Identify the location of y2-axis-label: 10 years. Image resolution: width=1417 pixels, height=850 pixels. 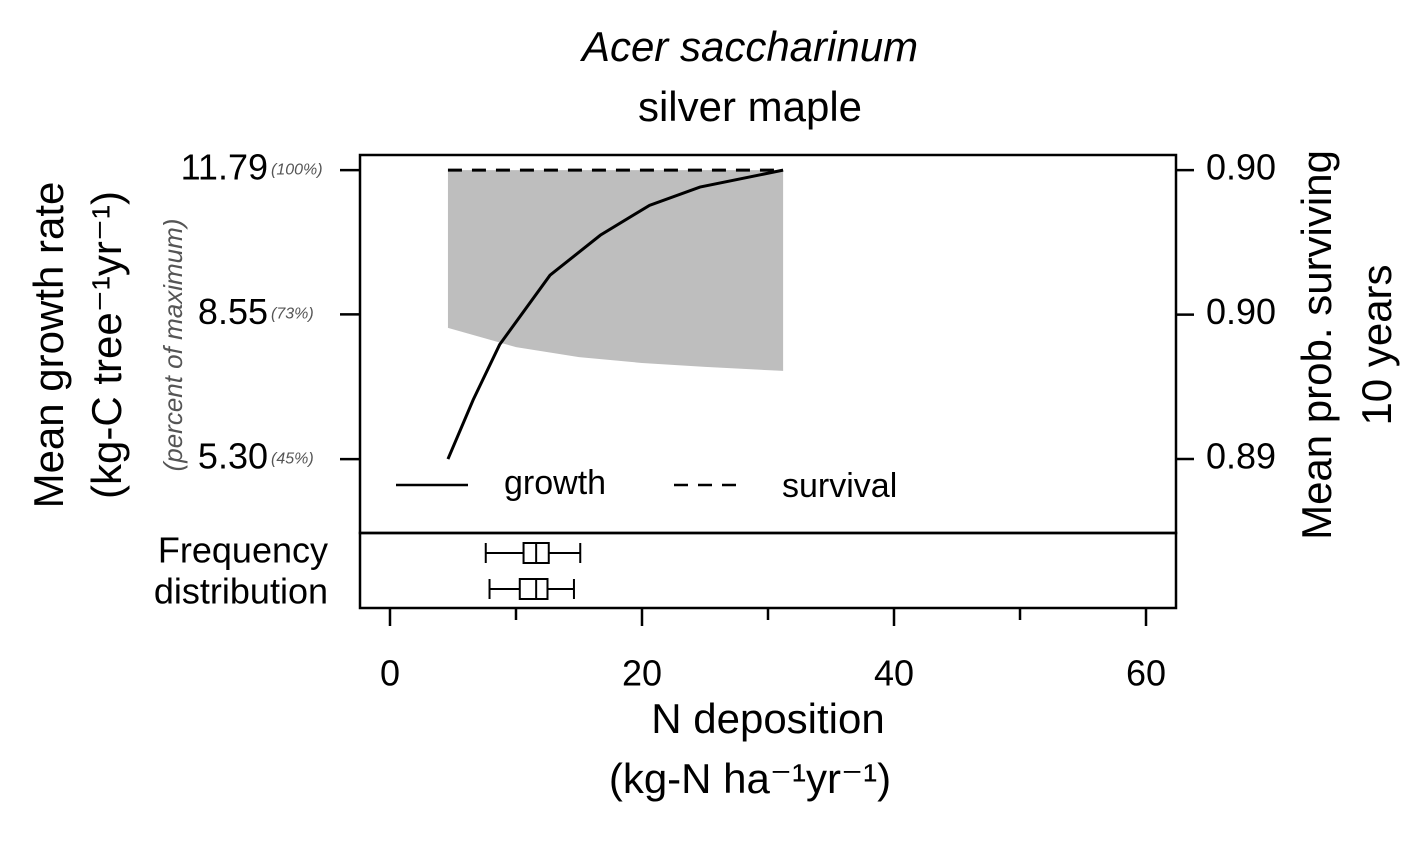
(1376, 344).